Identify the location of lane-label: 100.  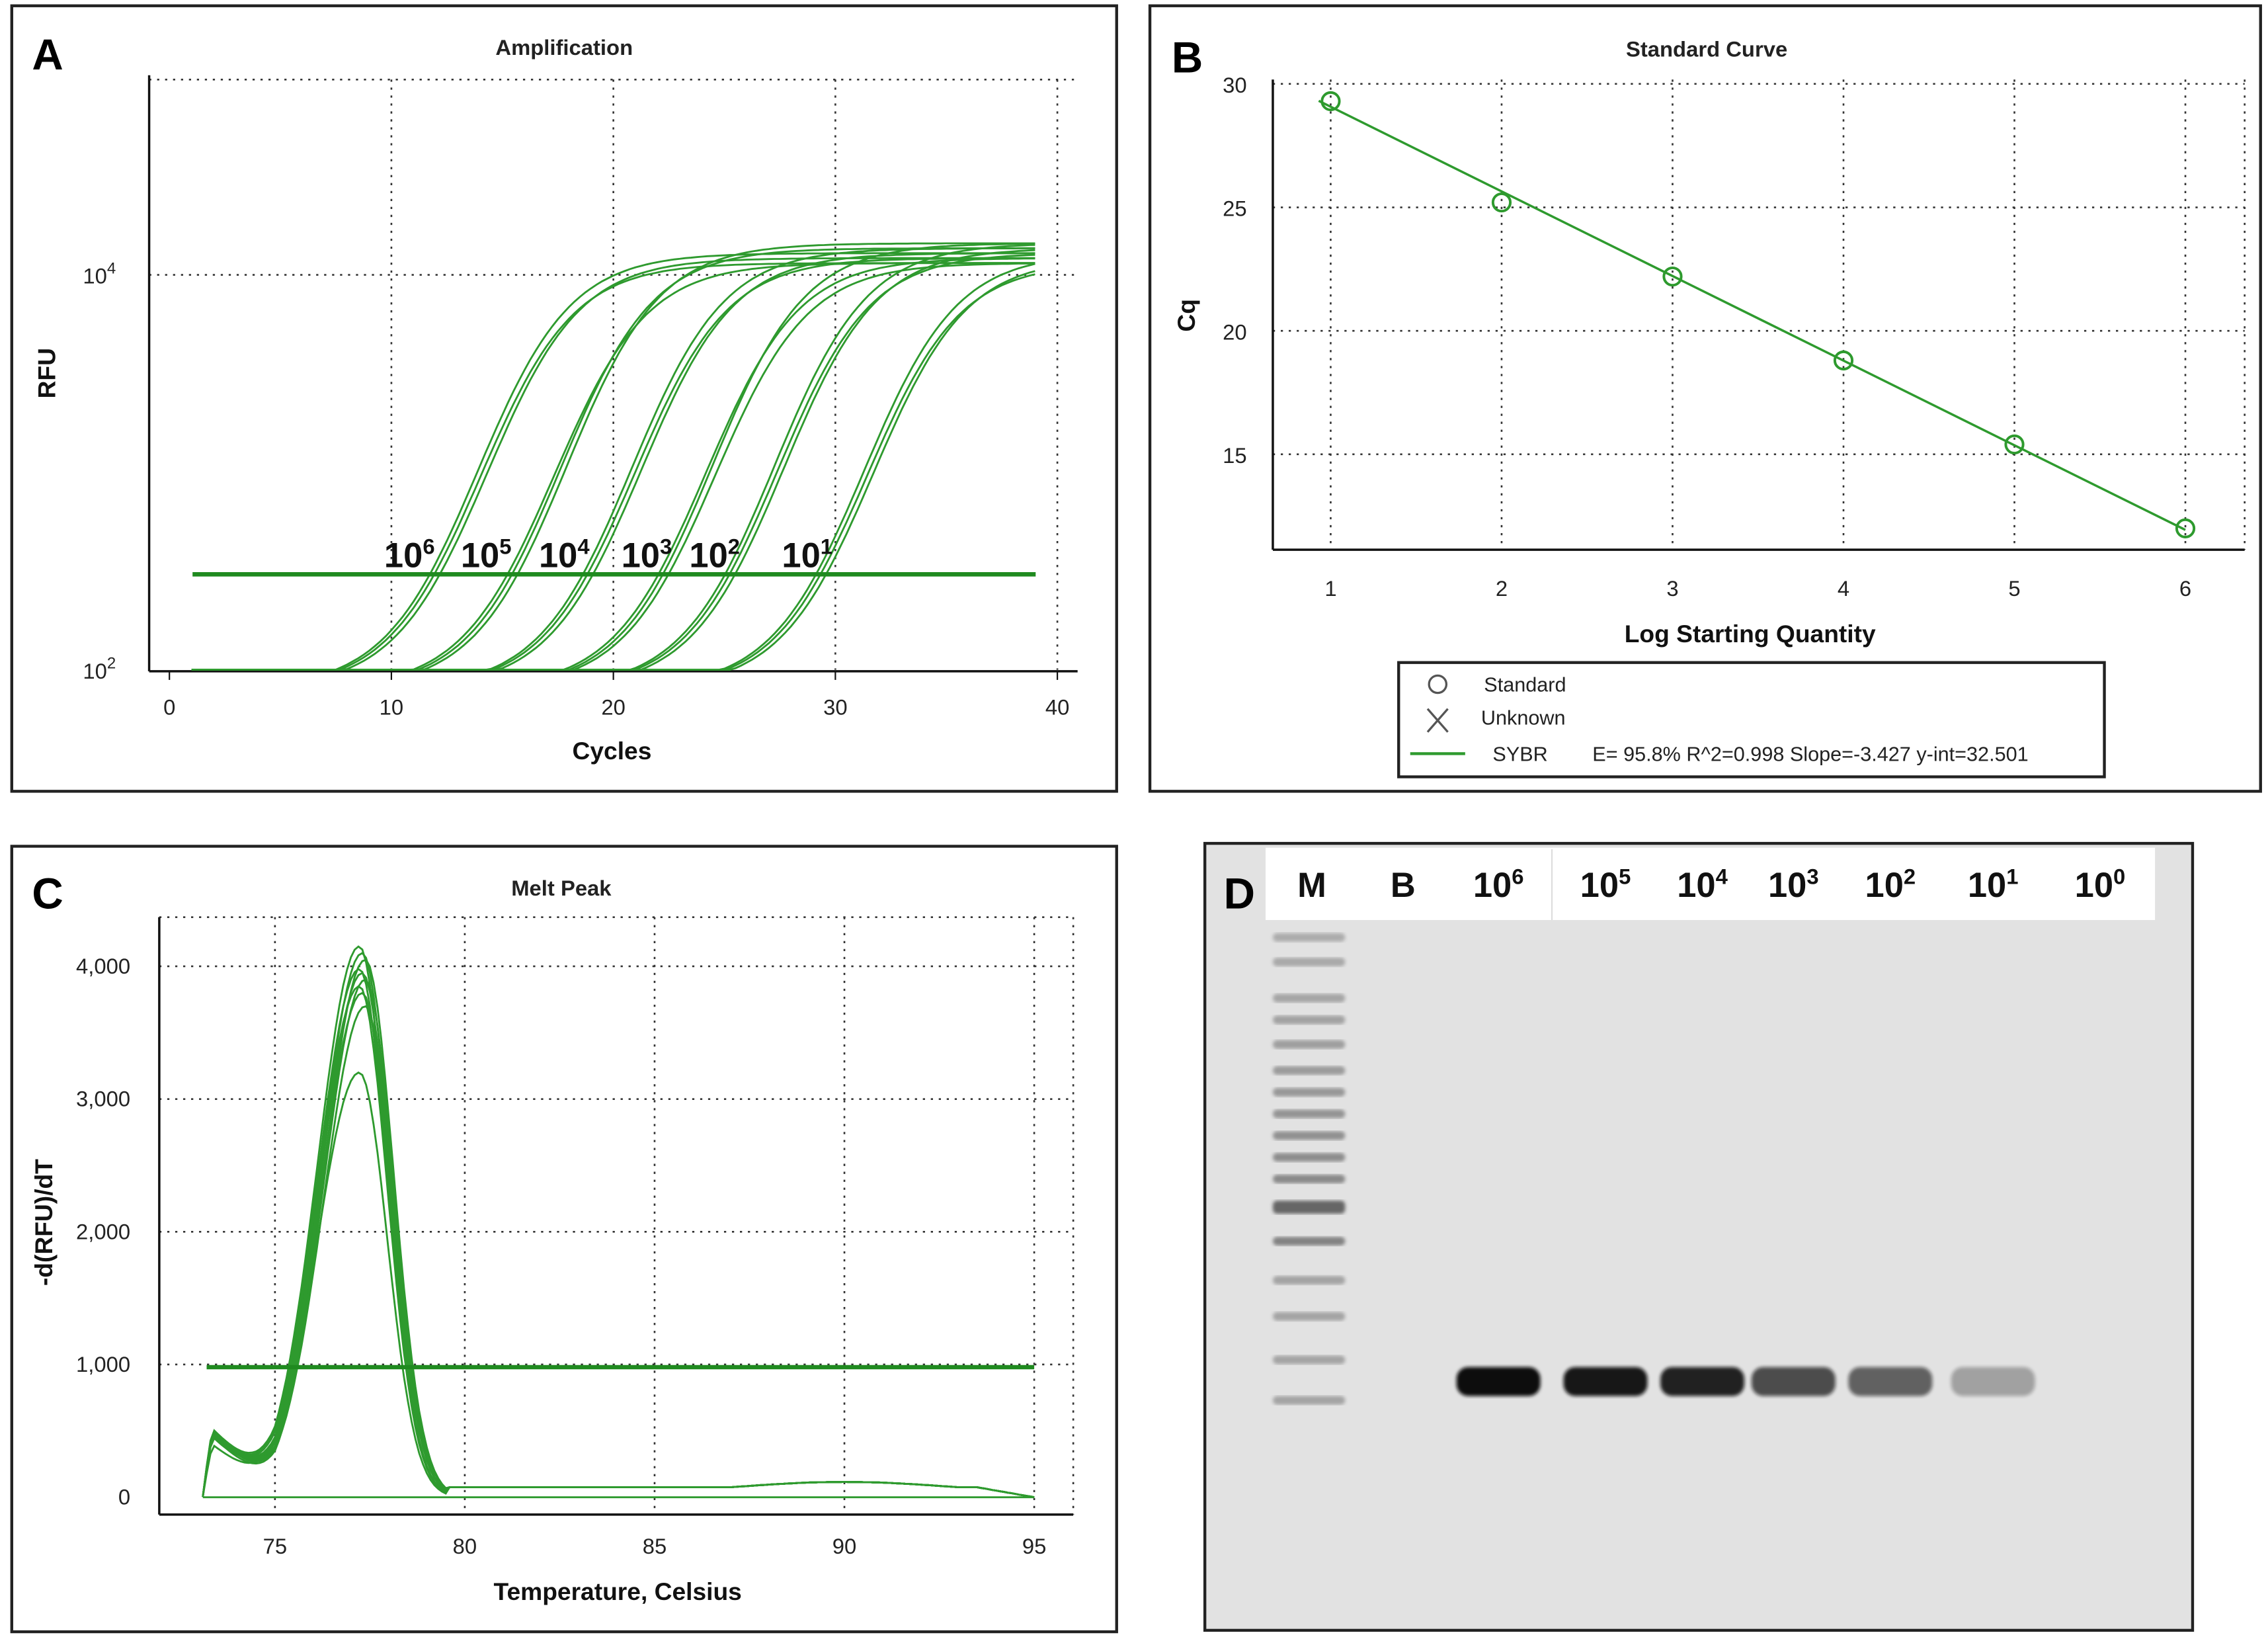
(2101, 884).